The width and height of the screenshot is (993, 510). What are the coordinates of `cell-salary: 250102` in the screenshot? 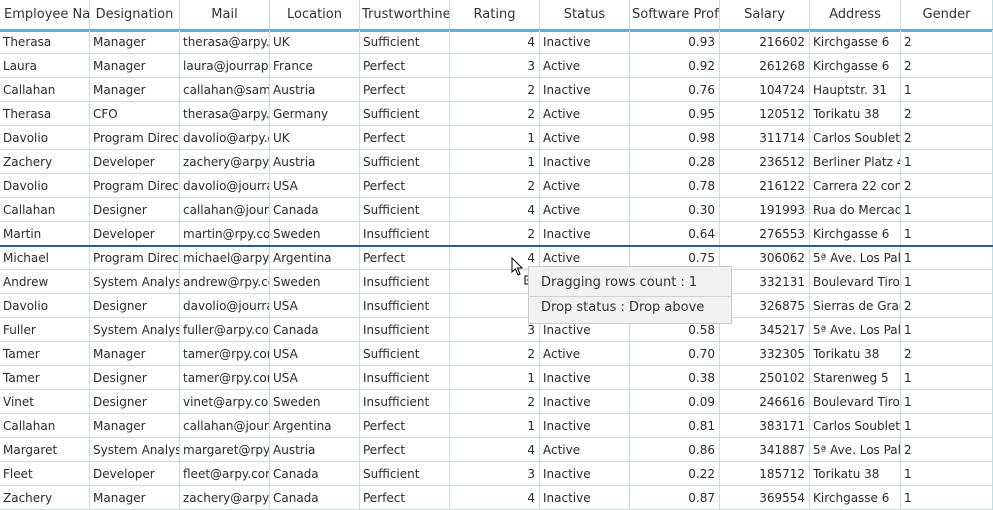 It's located at (765, 378).